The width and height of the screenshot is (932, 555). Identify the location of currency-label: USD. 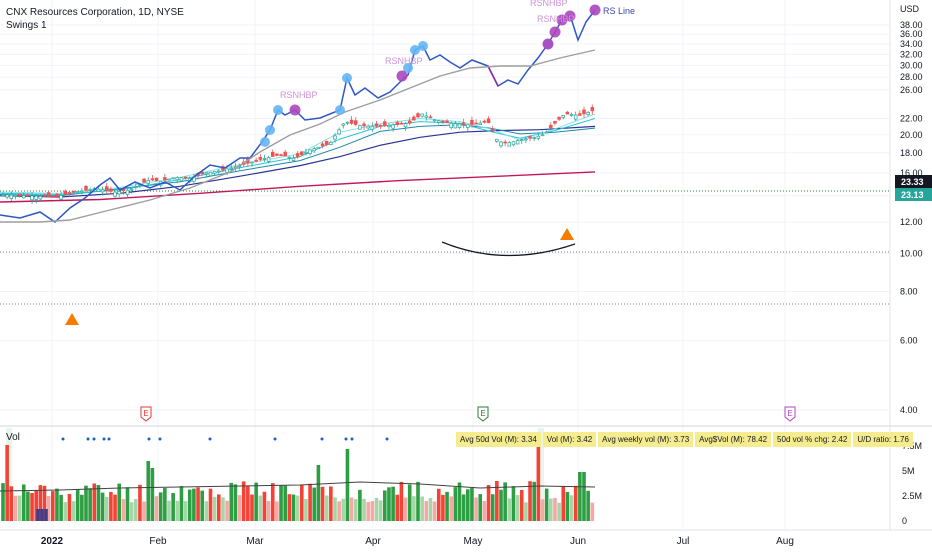
(910, 9).